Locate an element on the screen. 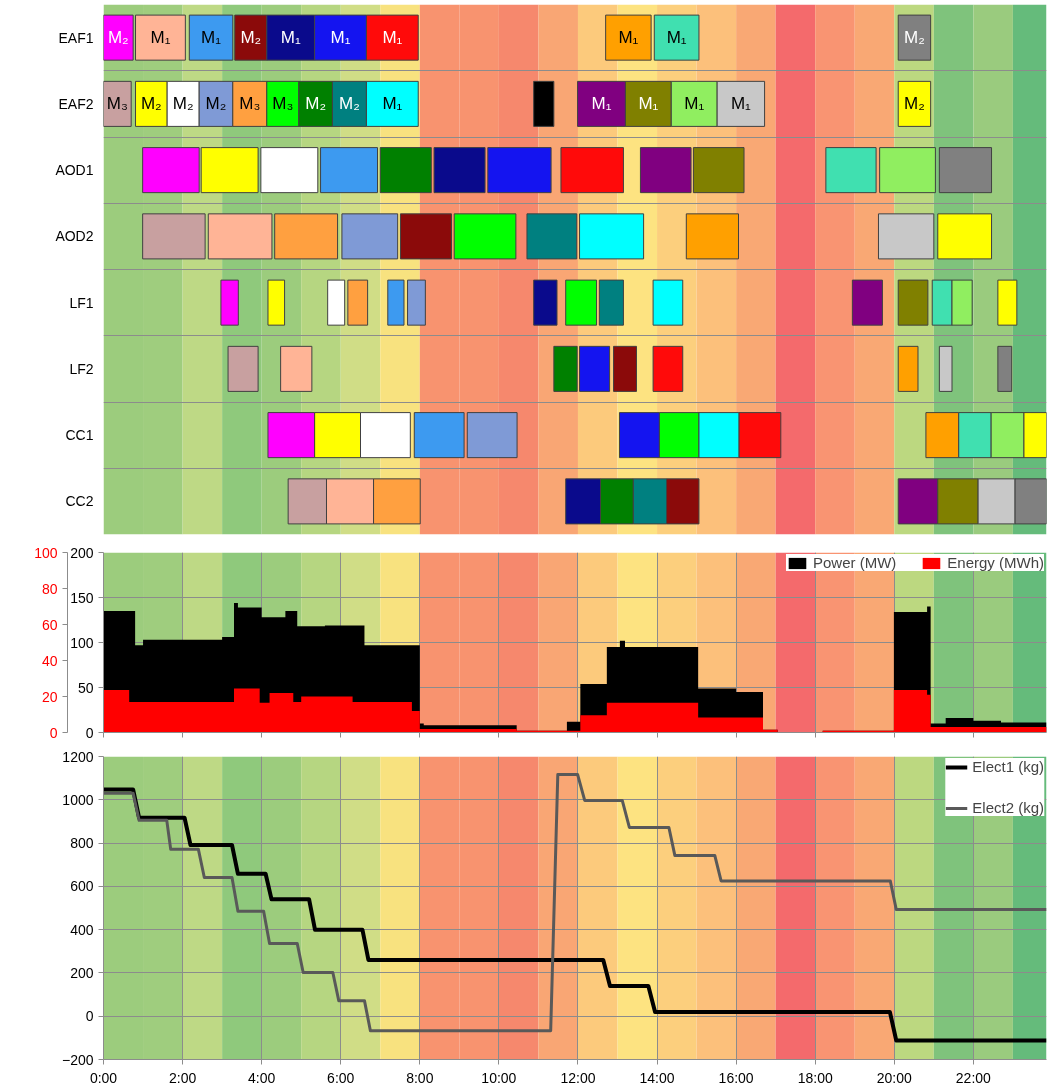  y-tick-label: EAF1 is located at coordinates (76, 37).